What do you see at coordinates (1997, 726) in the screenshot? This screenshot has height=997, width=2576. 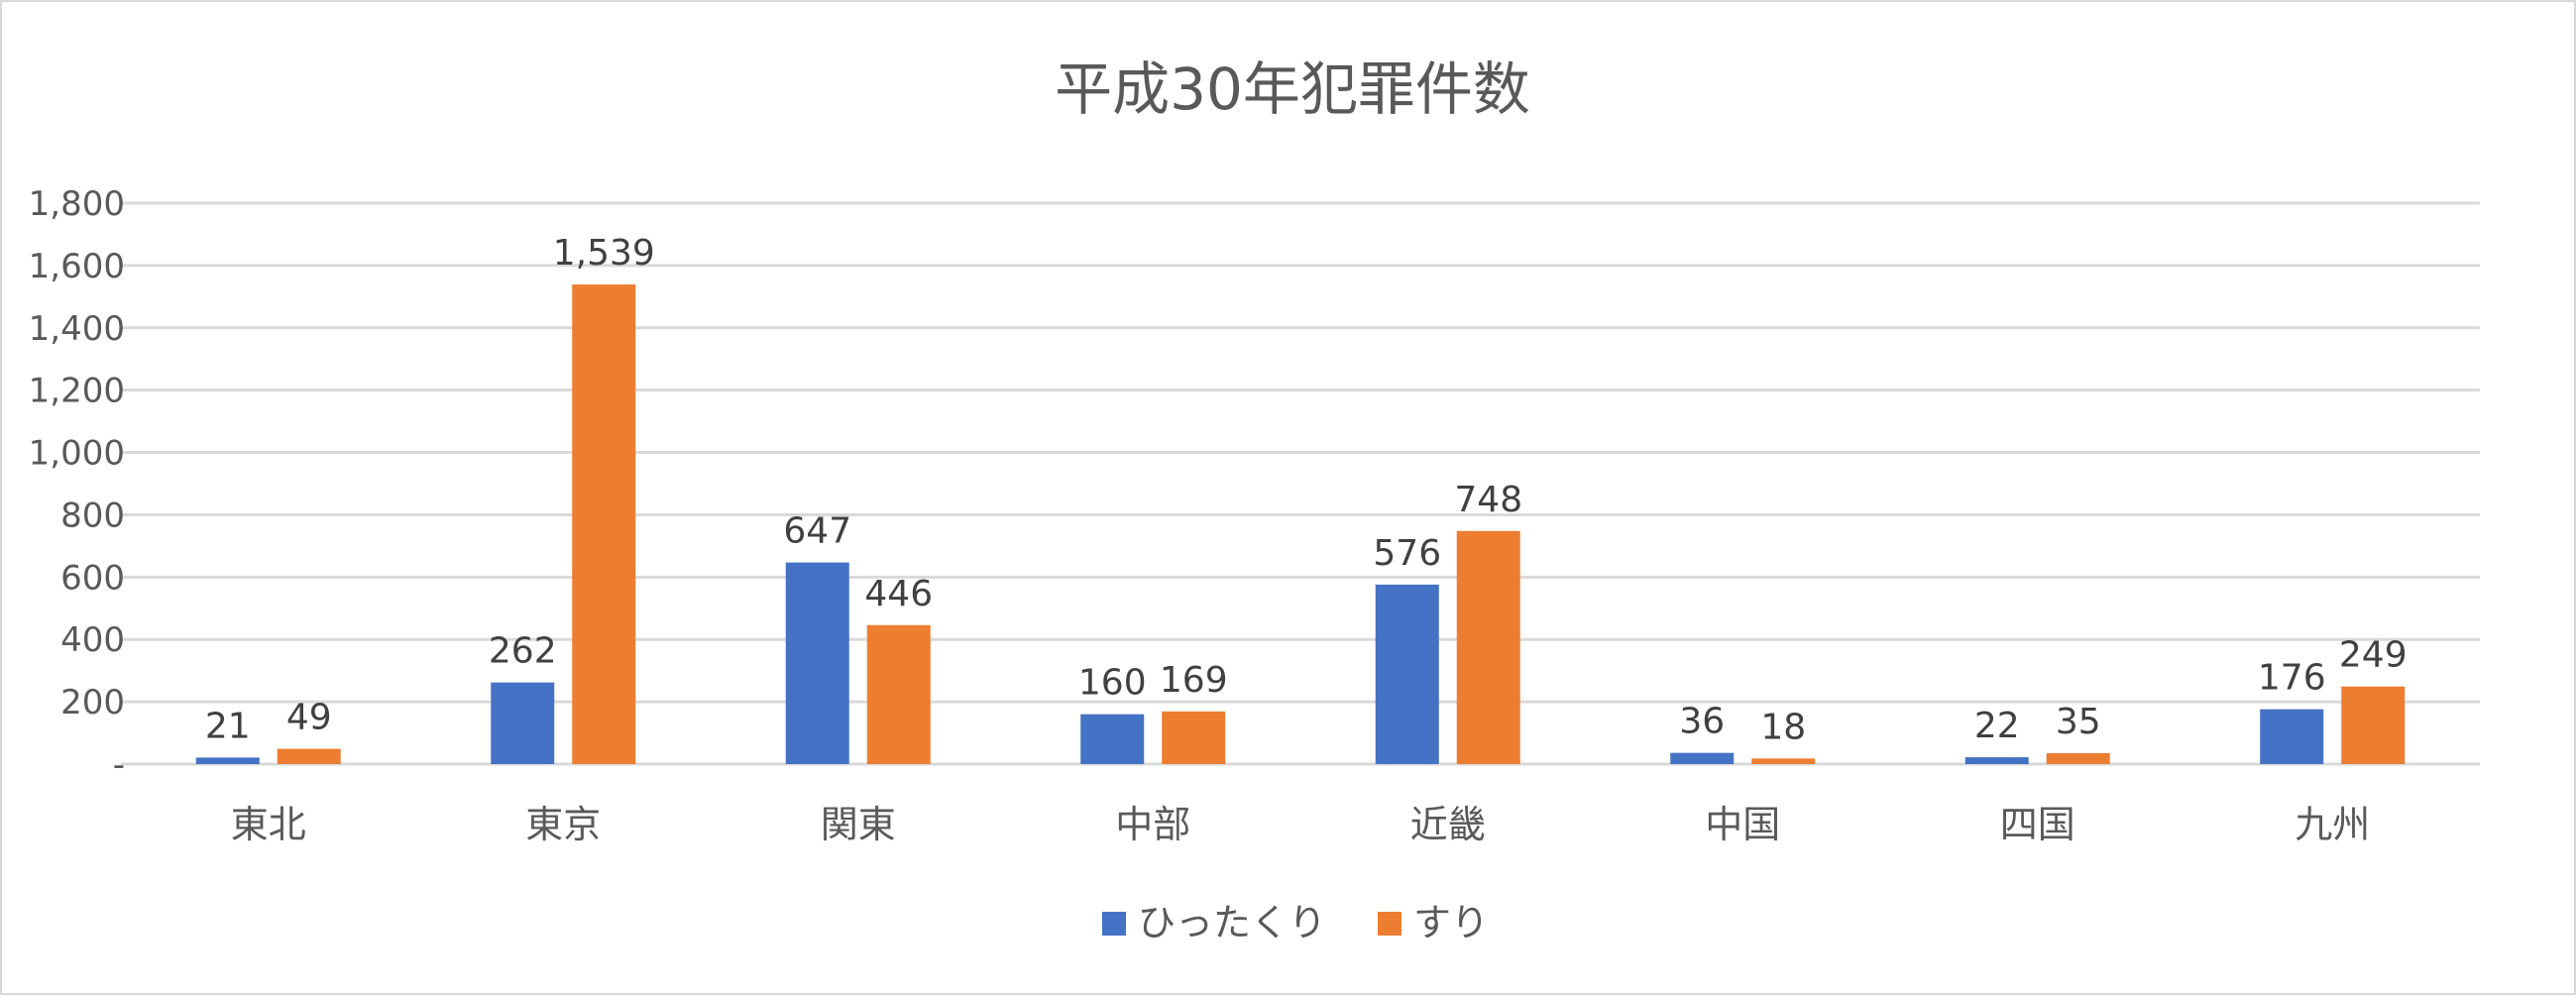 I see `data-label: 22` at bounding box center [1997, 726].